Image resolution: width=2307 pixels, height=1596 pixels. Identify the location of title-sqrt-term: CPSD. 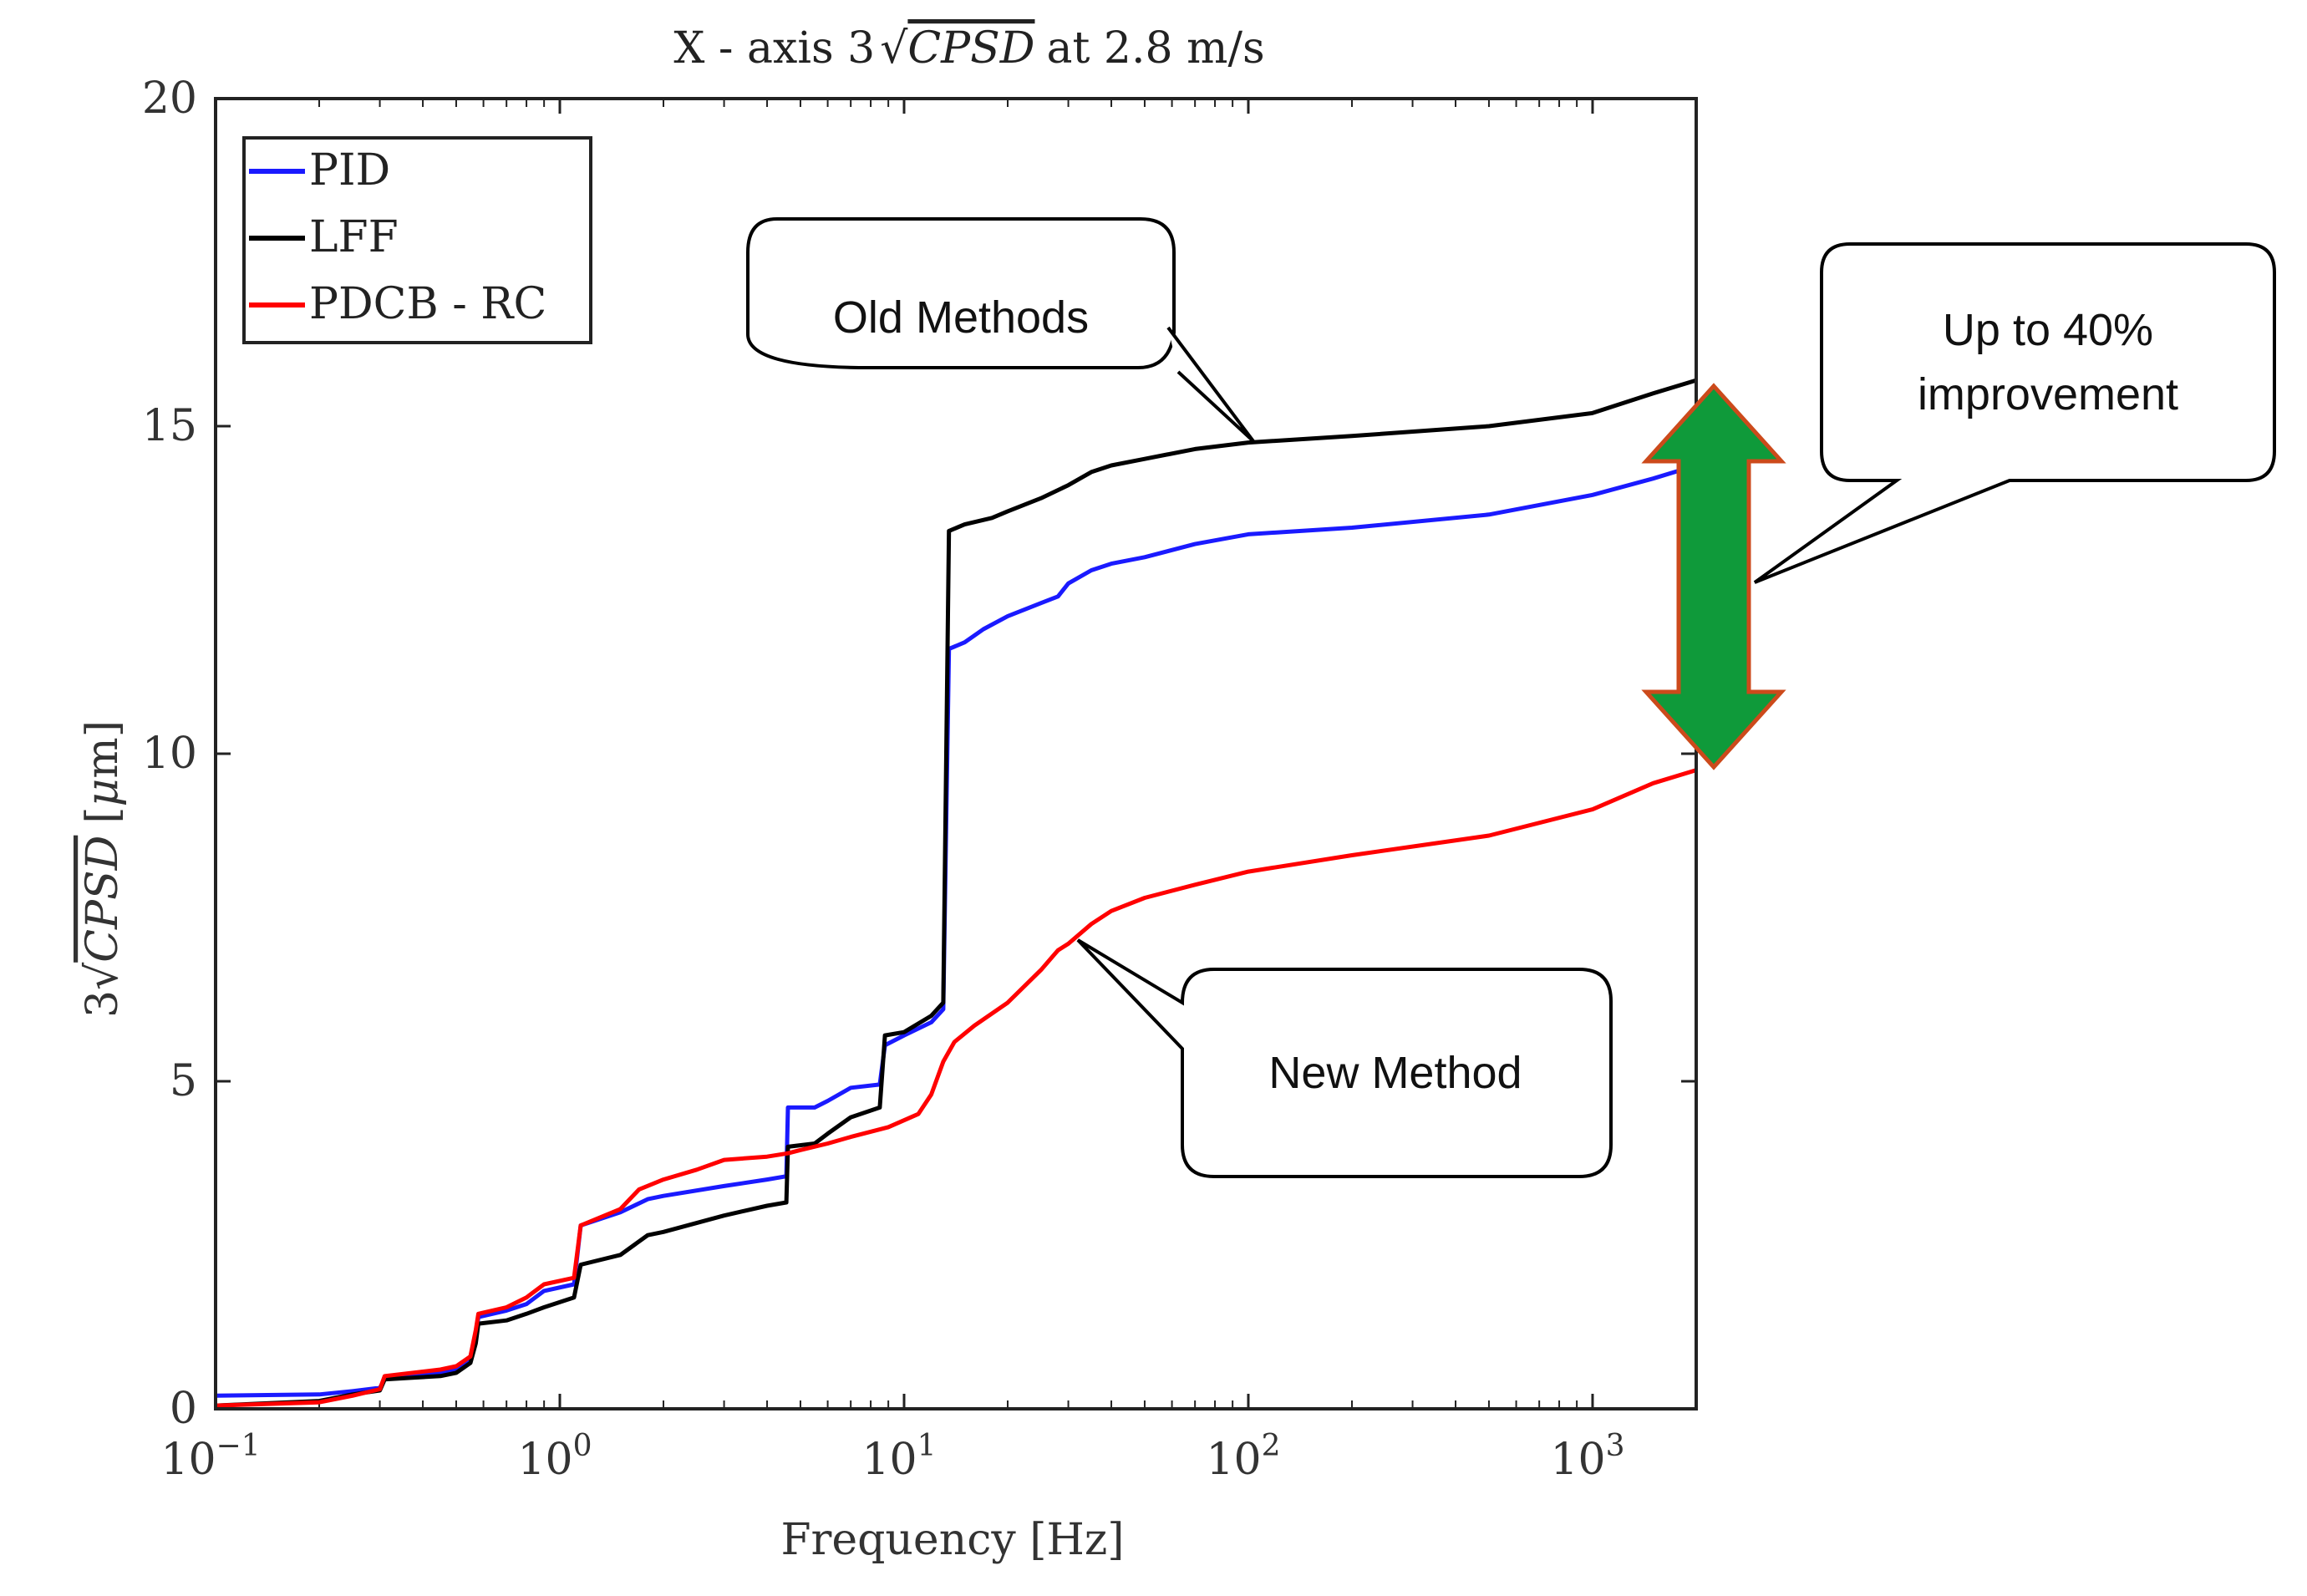
(970, 48).